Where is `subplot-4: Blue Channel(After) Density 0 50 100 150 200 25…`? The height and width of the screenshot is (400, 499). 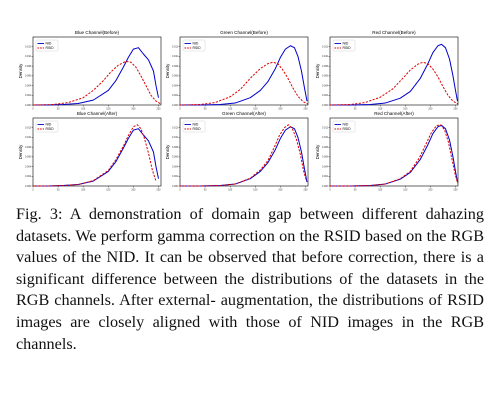
subplot-4: Blue Channel(After) Density 0 50 100 150 200 25… is located at coordinates (90, 151).